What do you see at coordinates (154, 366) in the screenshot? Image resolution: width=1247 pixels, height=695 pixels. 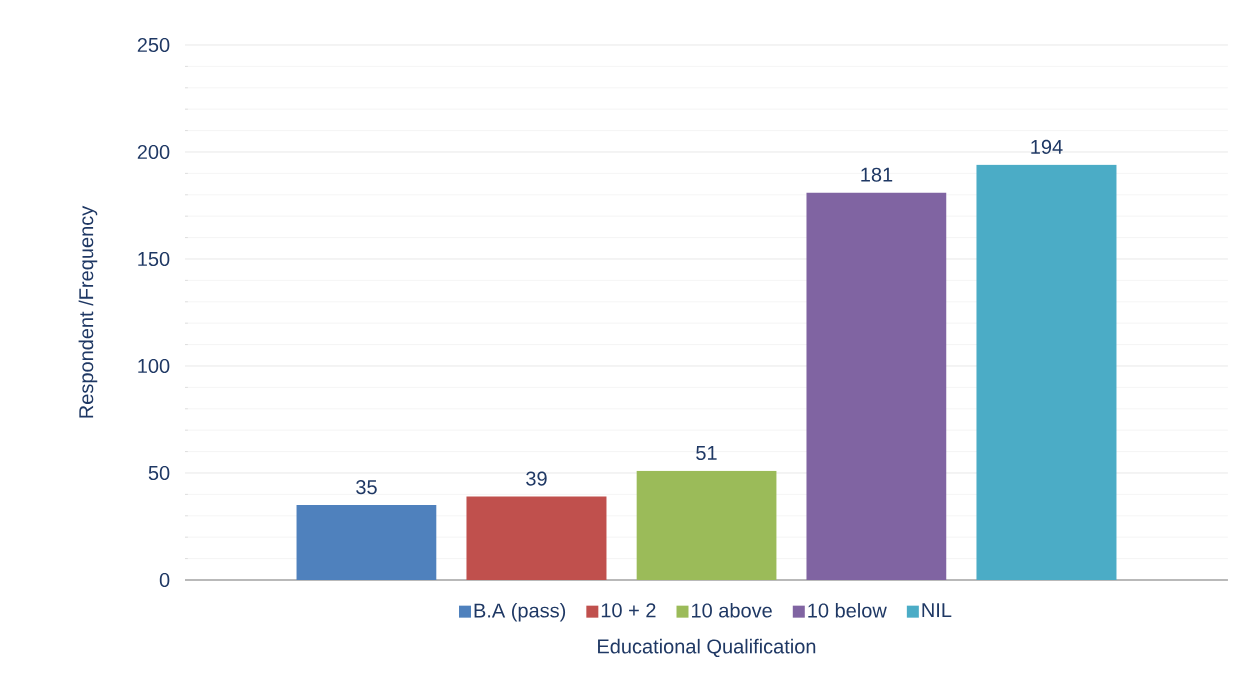 I see `y-tick-label: 100` at bounding box center [154, 366].